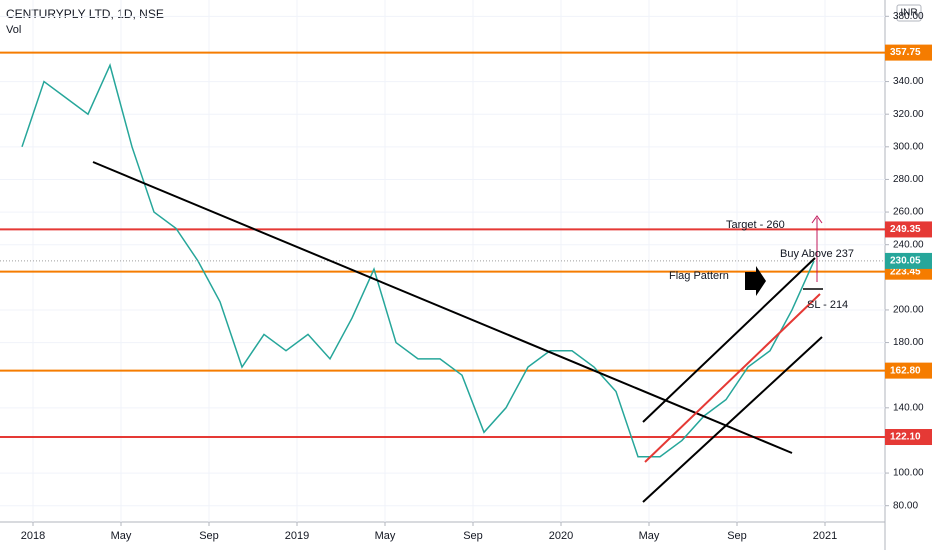  I want to click on annotation: Flag Pattern, so click(699, 276).